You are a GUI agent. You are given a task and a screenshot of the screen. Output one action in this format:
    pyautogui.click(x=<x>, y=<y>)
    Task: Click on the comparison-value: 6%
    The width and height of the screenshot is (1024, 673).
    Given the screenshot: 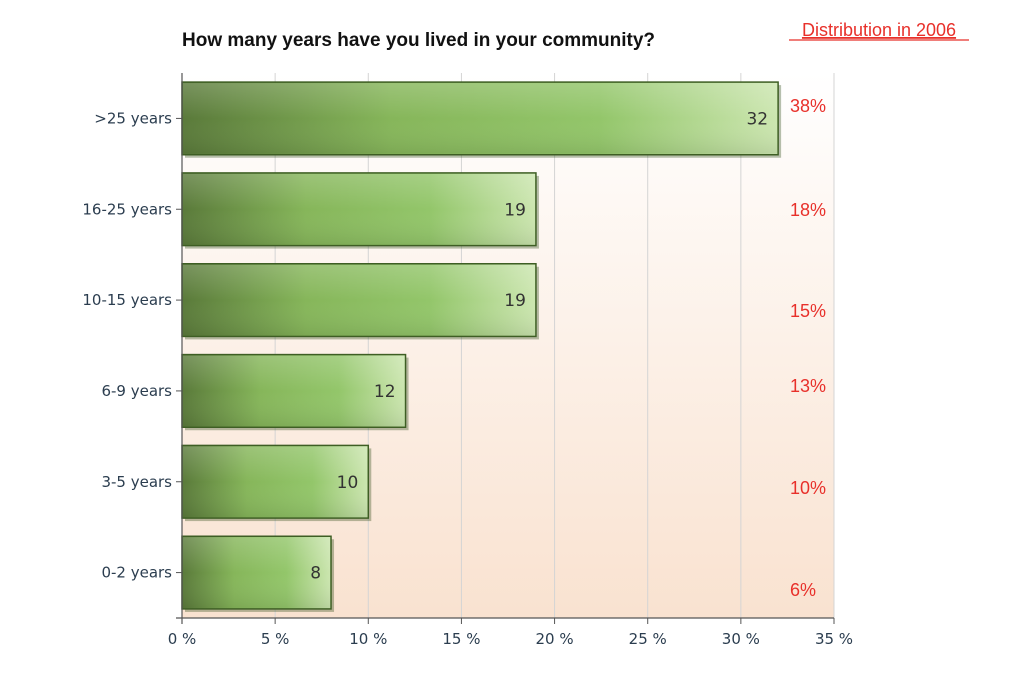 What is the action you would take?
    pyautogui.click(x=803, y=590)
    